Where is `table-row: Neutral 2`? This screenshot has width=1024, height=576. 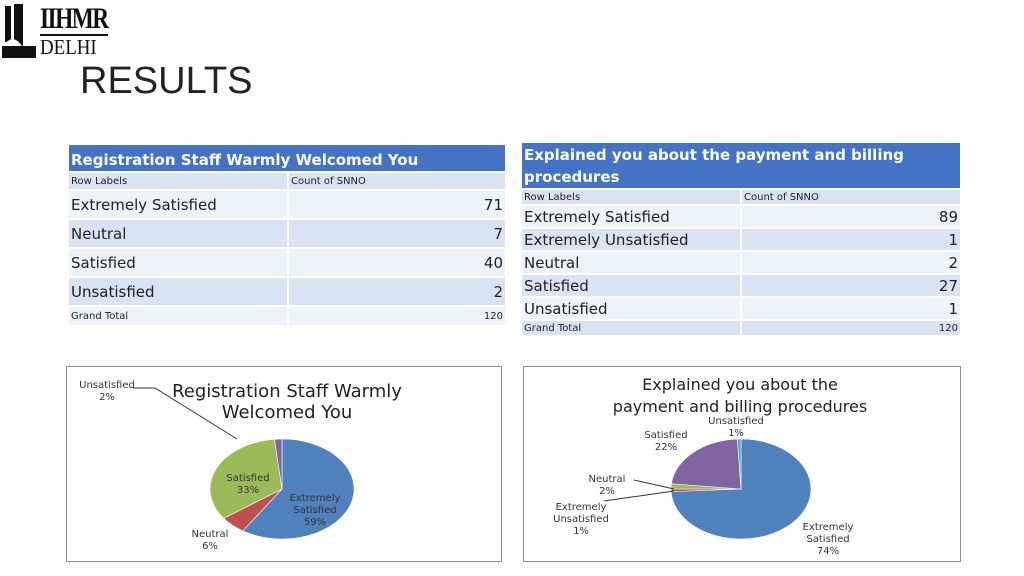 table-row: Neutral 2 is located at coordinates (741, 263).